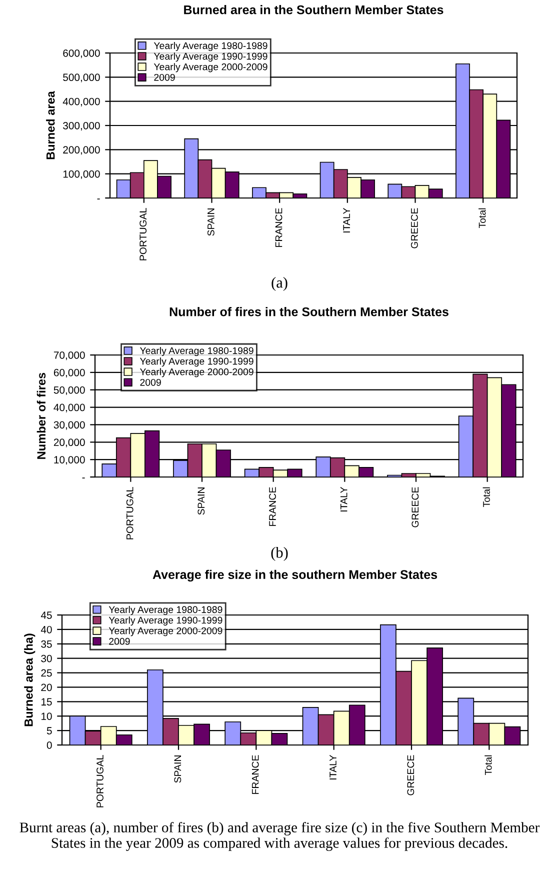 The width and height of the screenshot is (559, 888). What do you see at coordinates (69, 390) in the screenshot?
I see `y-tick-label: 50,000` at bounding box center [69, 390].